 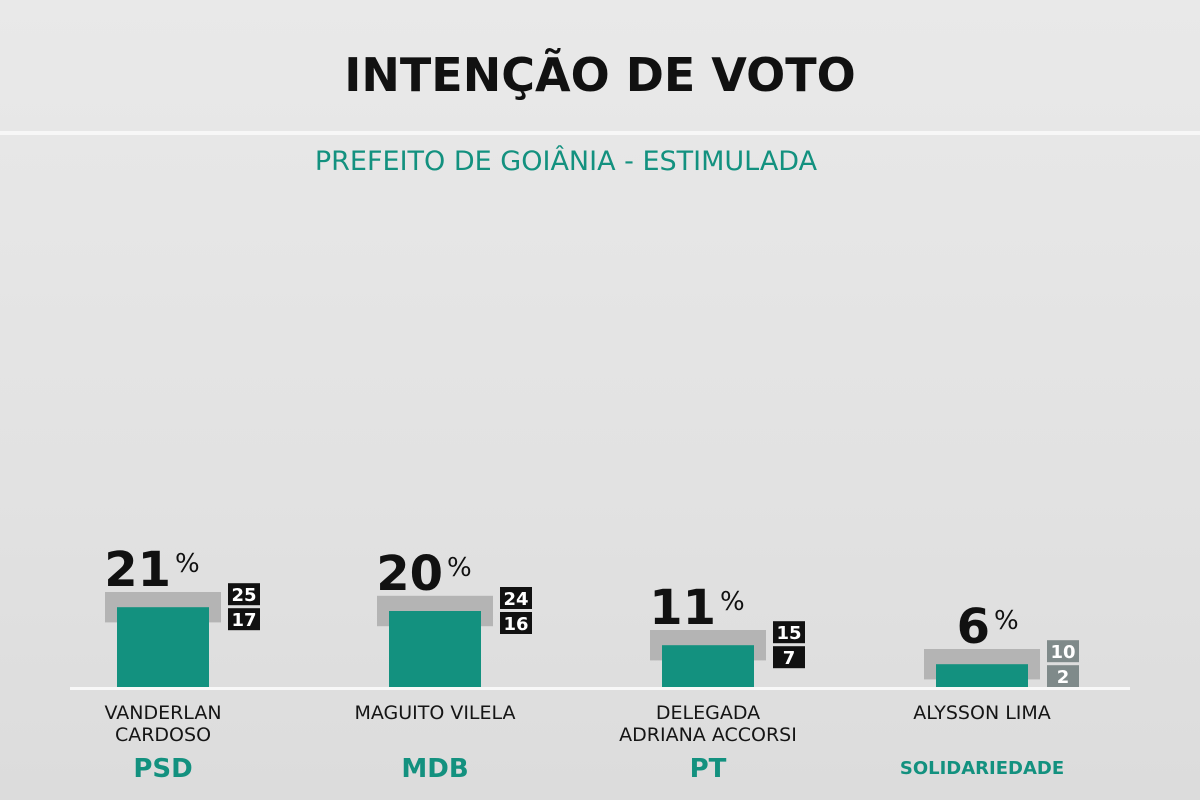 What do you see at coordinates (566, 161) in the screenshot?
I see `chart-subtitle: PREFEITO DE GOIÂNIA - ESTIMULADA` at bounding box center [566, 161].